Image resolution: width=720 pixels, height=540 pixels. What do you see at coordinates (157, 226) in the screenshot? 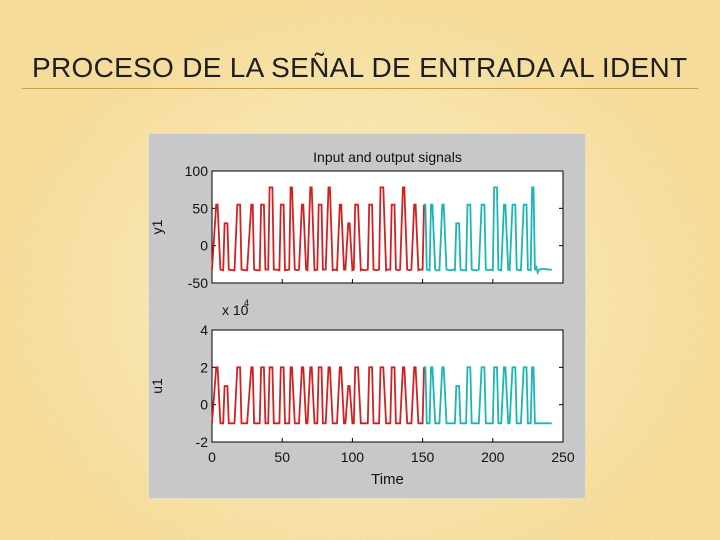
I see `y-axis-label: y1` at bounding box center [157, 226].